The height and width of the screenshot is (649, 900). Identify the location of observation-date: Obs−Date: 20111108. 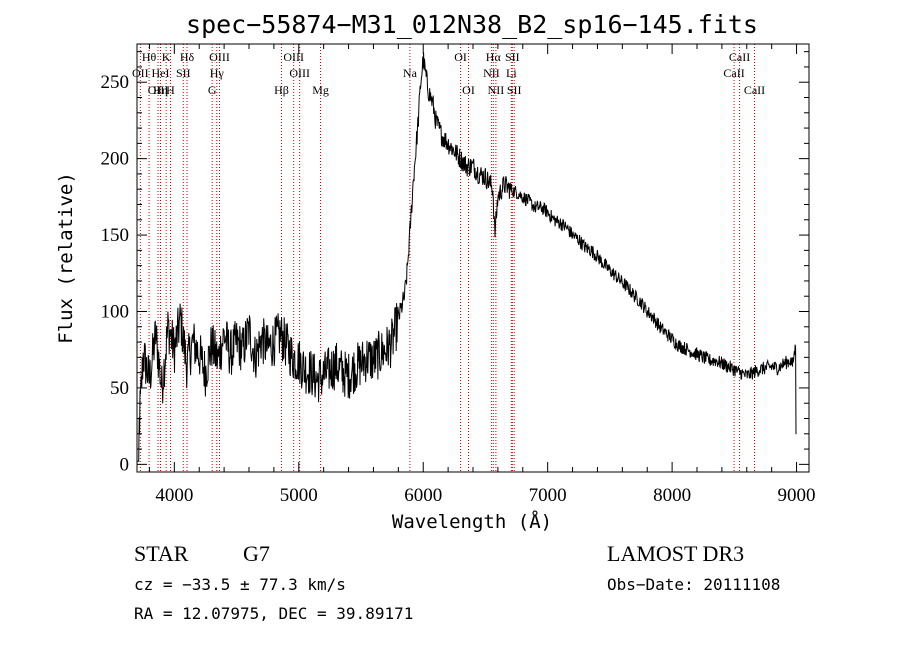
(693, 584).